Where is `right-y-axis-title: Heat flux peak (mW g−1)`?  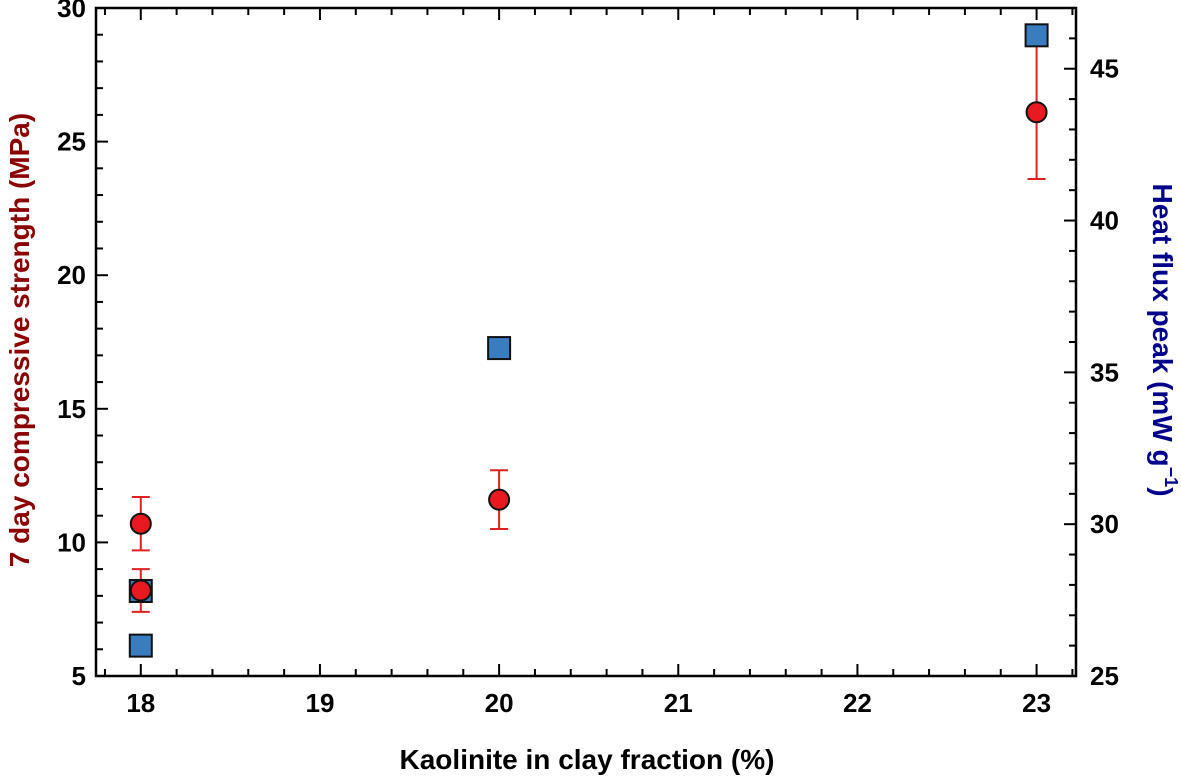 right-y-axis-title: Heat flux peak (mW g−1) is located at coordinates (1164, 339).